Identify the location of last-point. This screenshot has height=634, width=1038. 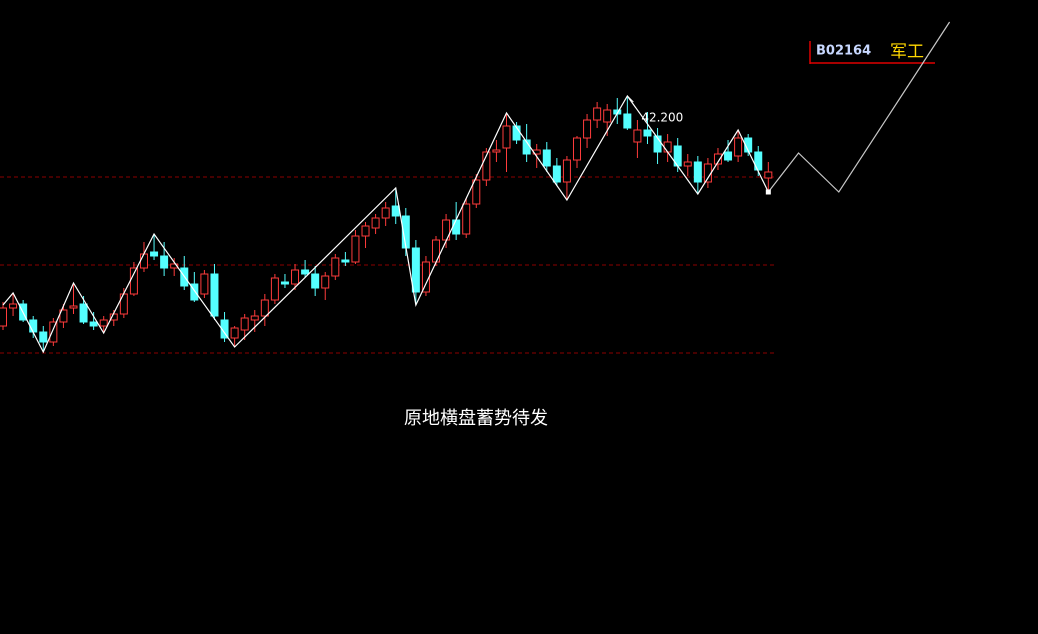
(768, 192).